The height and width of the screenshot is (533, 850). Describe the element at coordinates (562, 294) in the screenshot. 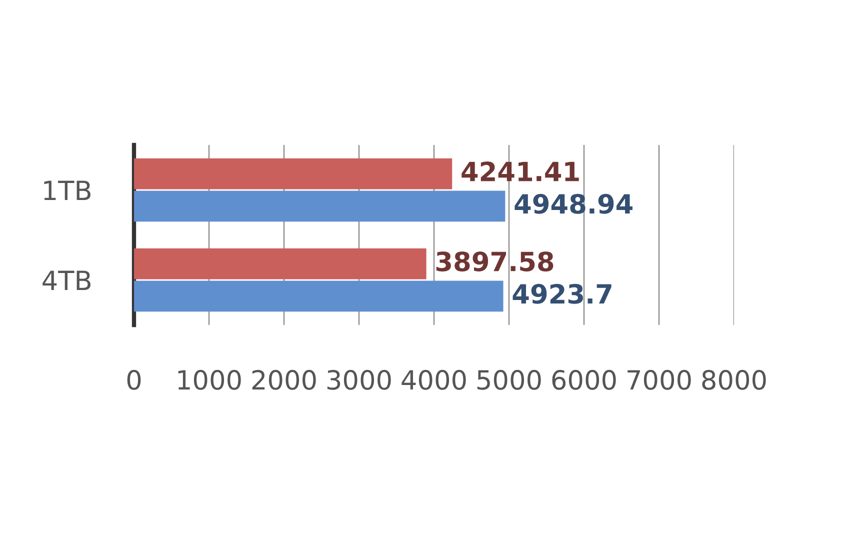

I see `data-label: 4923.7` at that location.